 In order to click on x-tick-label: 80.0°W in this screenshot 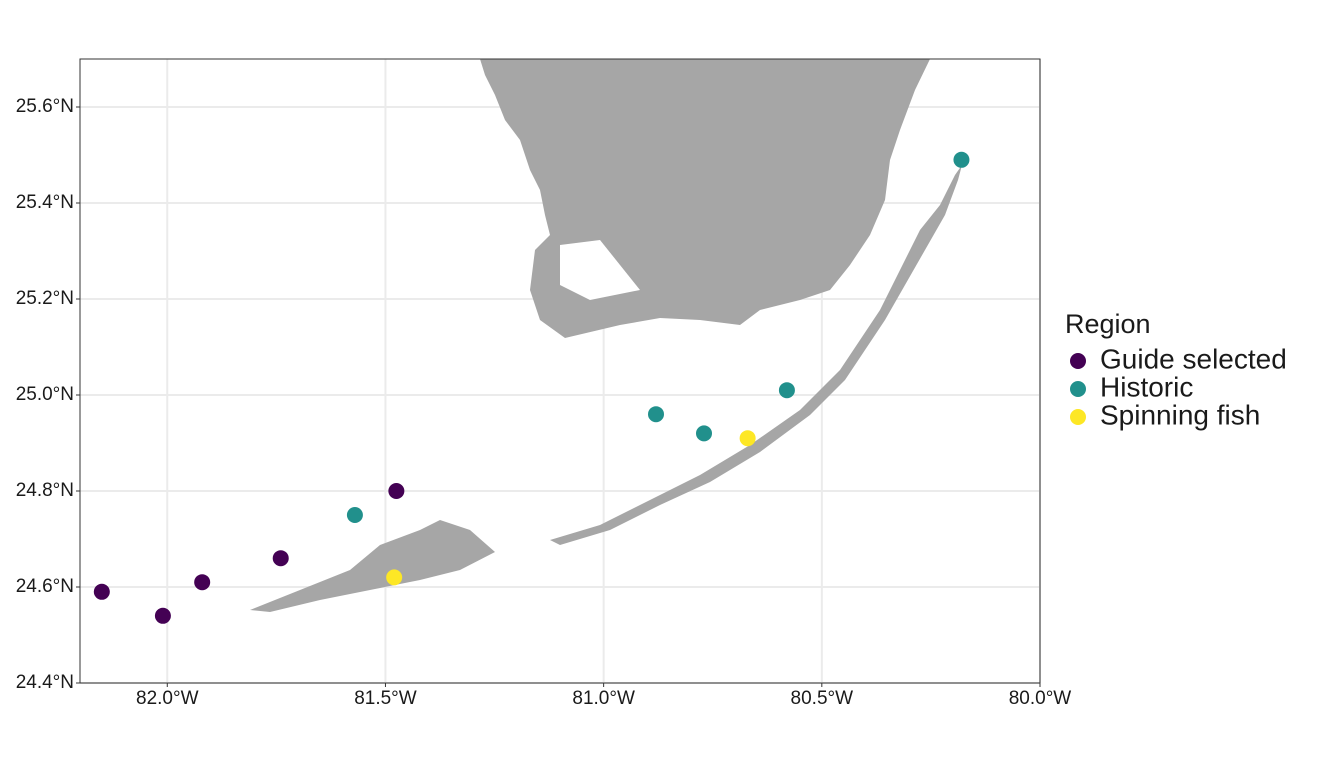, I will do `click(1040, 698)`.